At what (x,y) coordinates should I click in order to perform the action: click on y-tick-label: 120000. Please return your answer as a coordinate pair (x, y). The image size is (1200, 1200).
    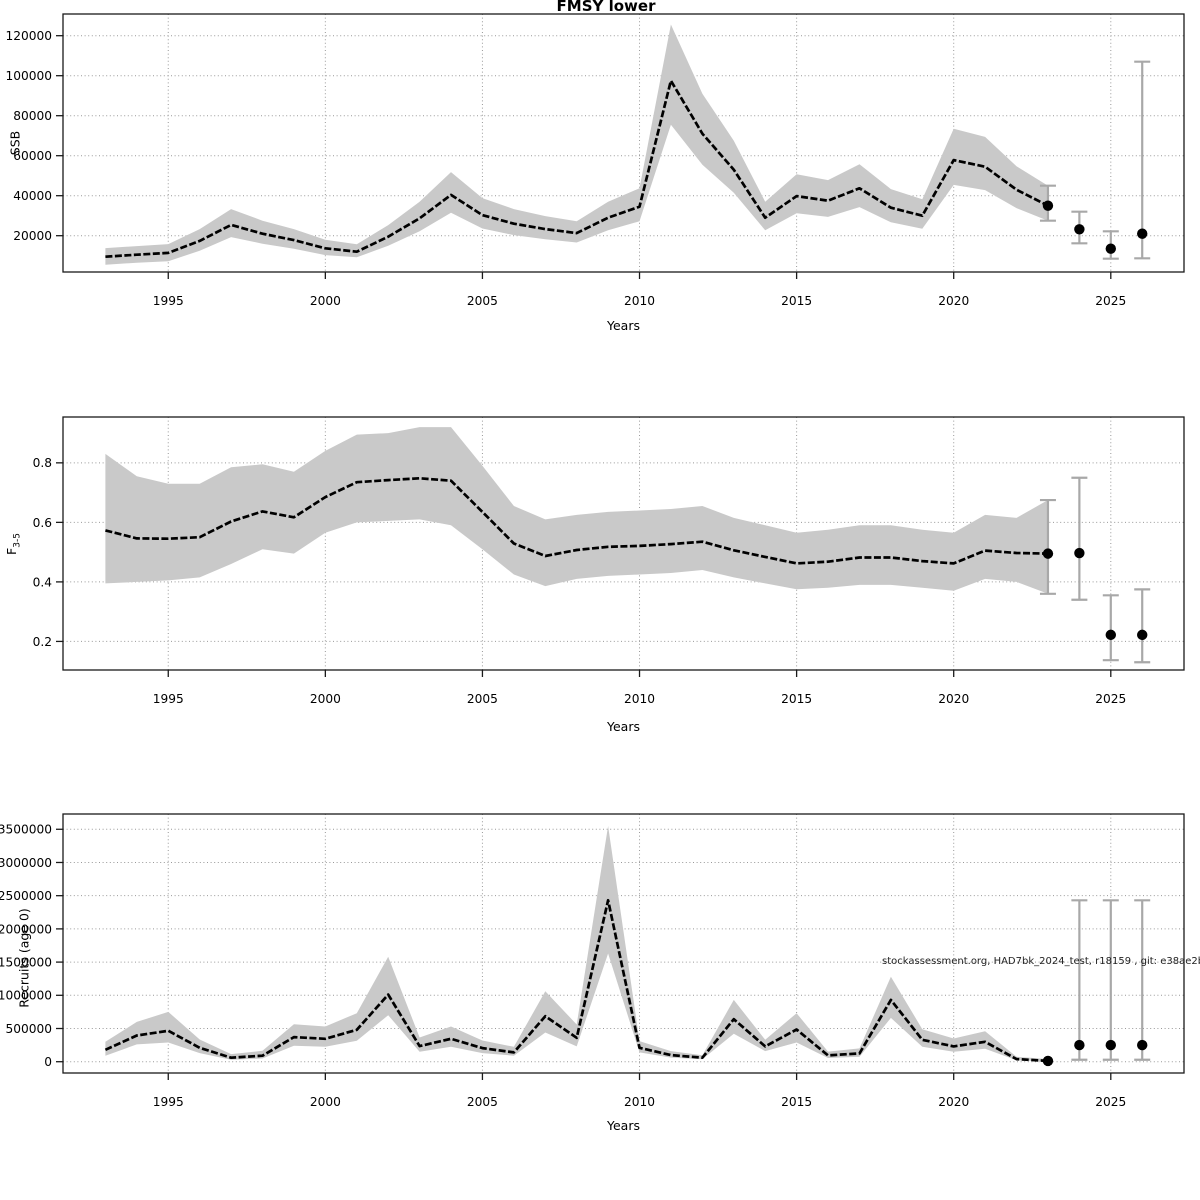
    Looking at the image, I should click on (28, 36).